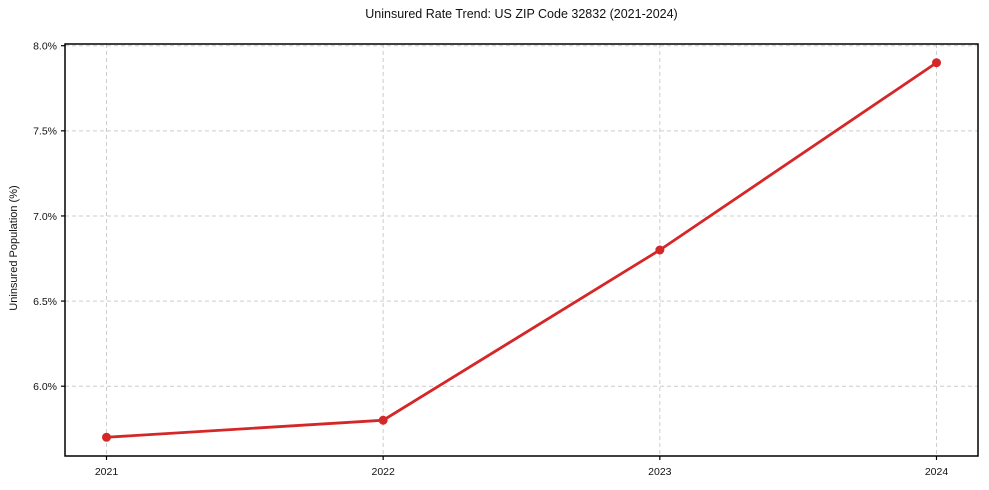  Describe the element at coordinates (45, 387) in the screenshot. I see `y-tick-label: 6.0%` at that location.